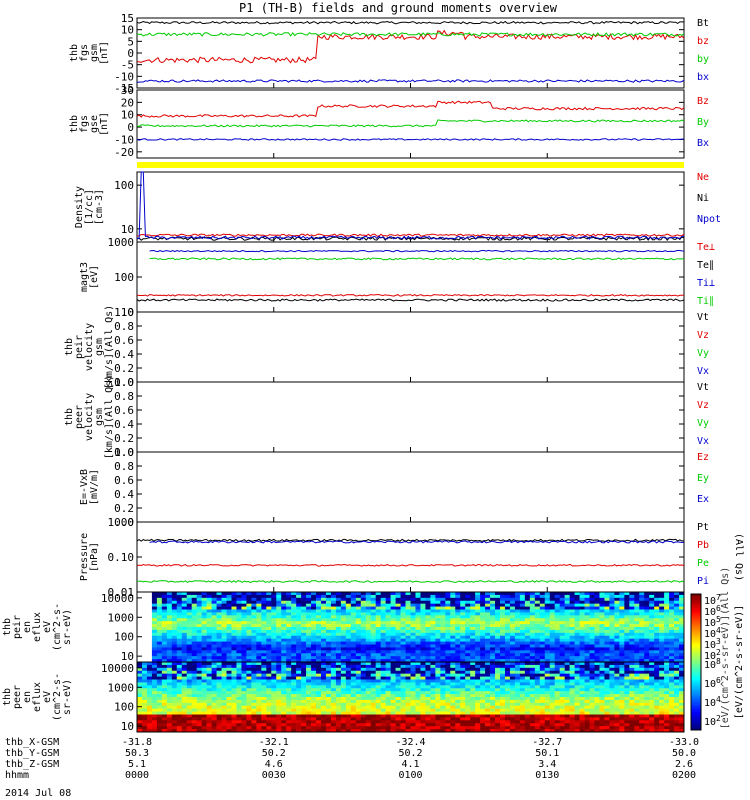 The height and width of the screenshot is (800, 750). I want to click on peir-eflux-ylabel-line: eflux, so click(37, 627).